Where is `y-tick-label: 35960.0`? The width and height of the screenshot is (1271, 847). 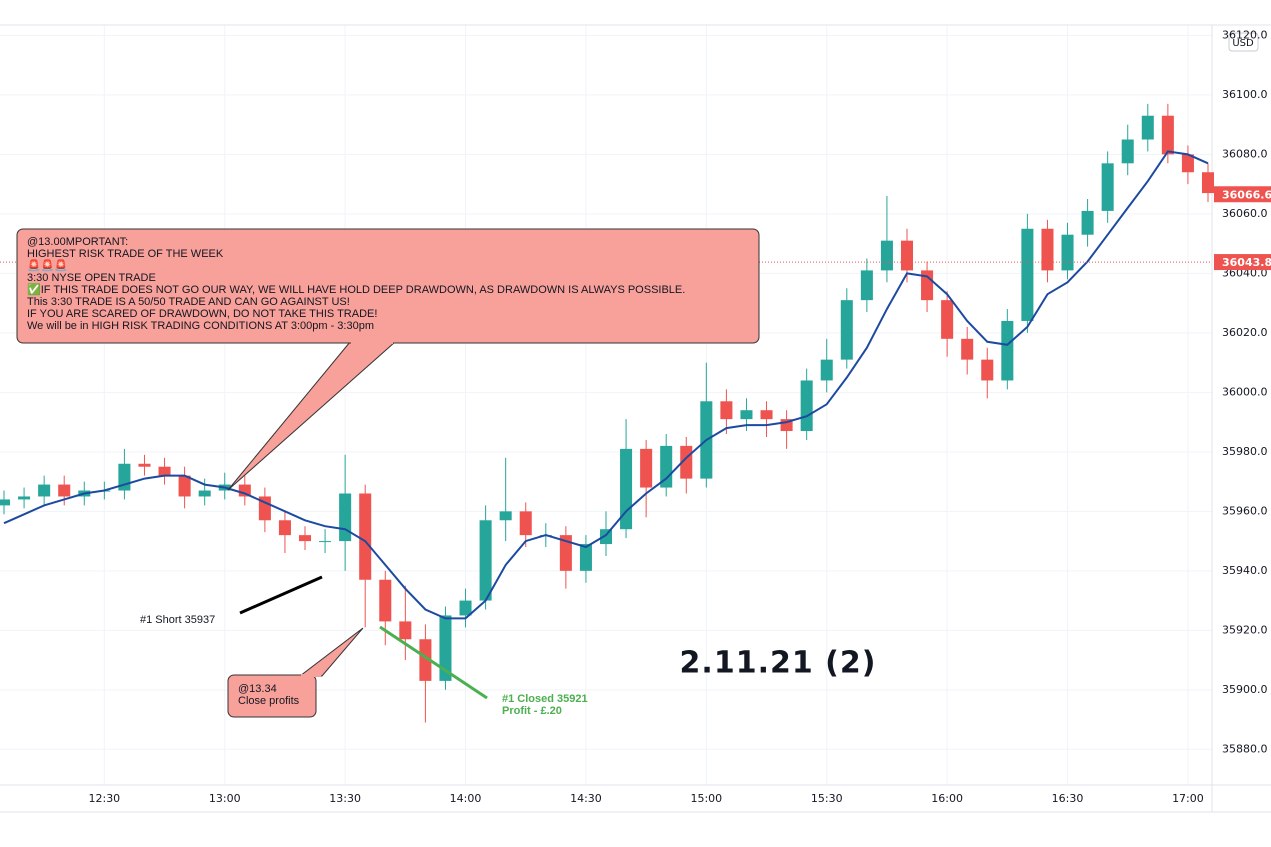
y-tick-label: 35960.0 is located at coordinates (1245, 510).